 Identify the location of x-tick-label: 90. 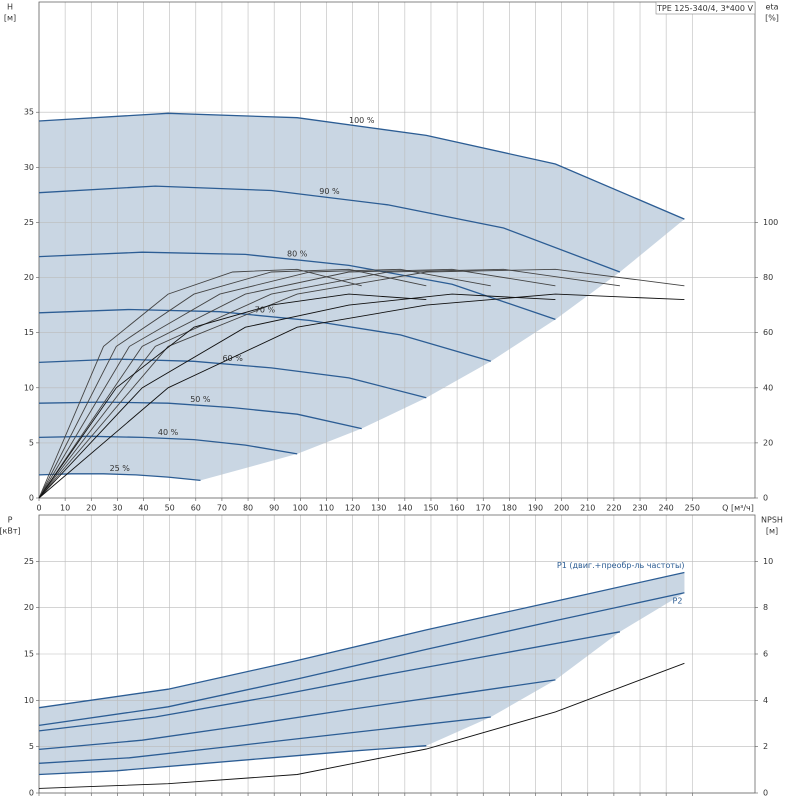
(274, 508).